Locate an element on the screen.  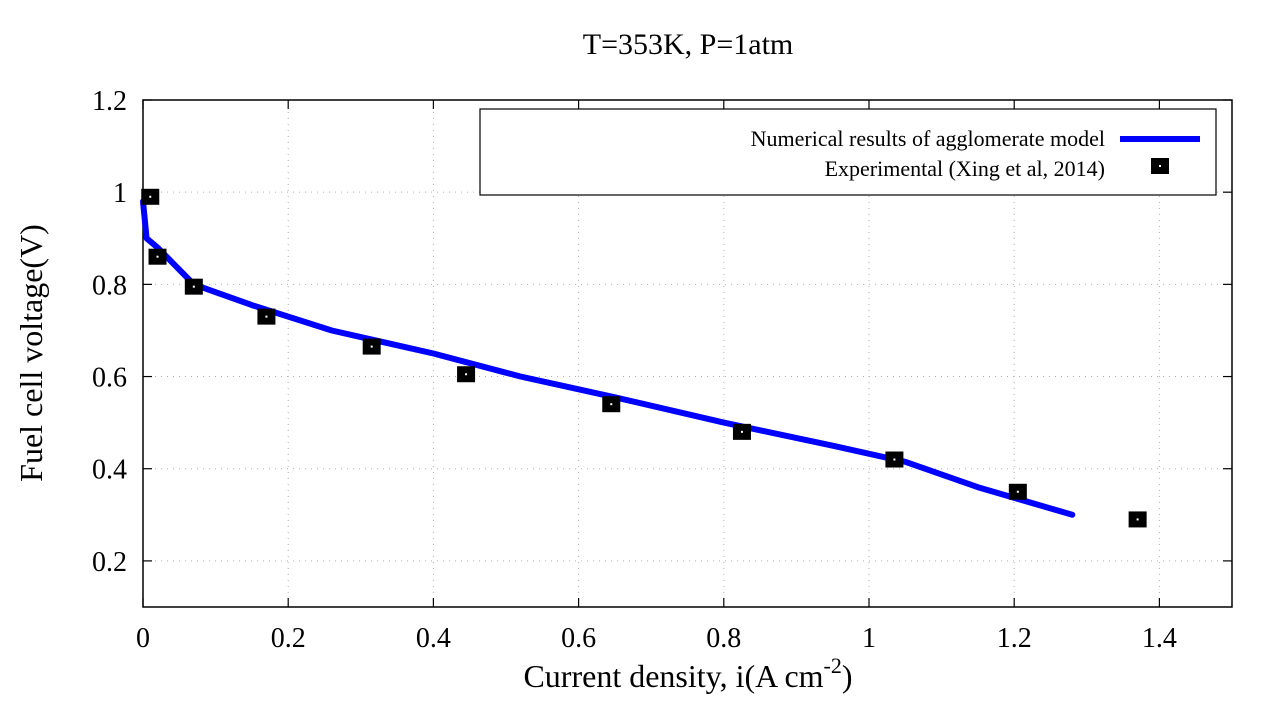
x-tick-label: 1.4 is located at coordinates (1159, 638).